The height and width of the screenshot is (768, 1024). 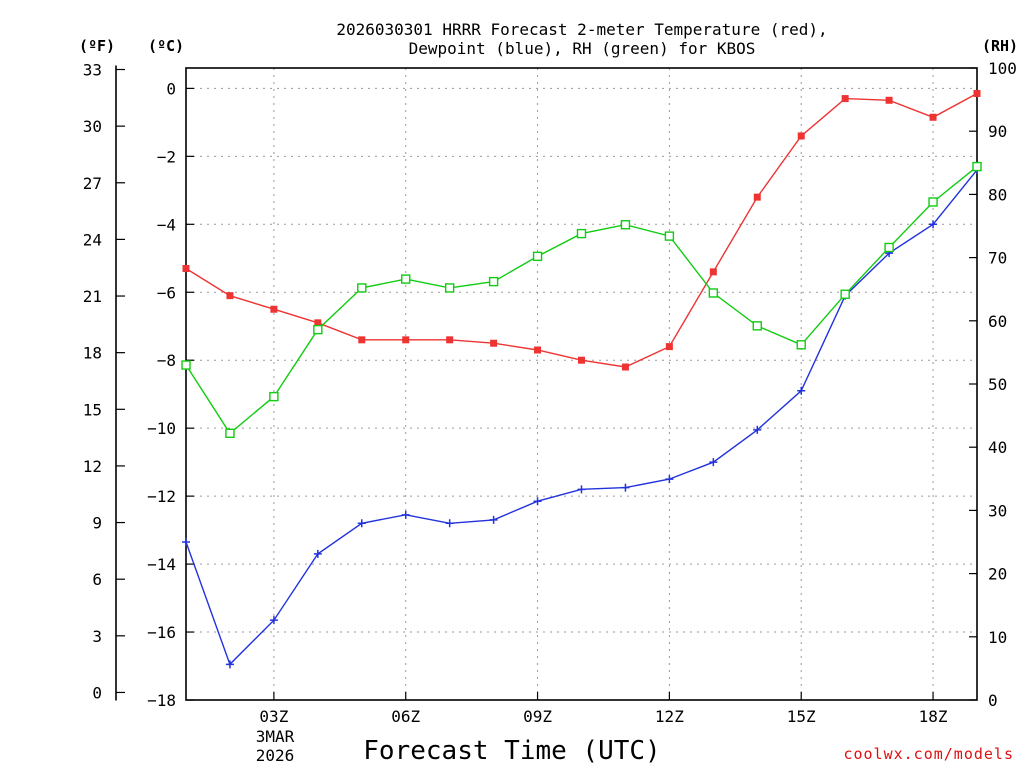 What do you see at coordinates (997, 447) in the screenshot?
I see `rh-tick-label: 40` at bounding box center [997, 447].